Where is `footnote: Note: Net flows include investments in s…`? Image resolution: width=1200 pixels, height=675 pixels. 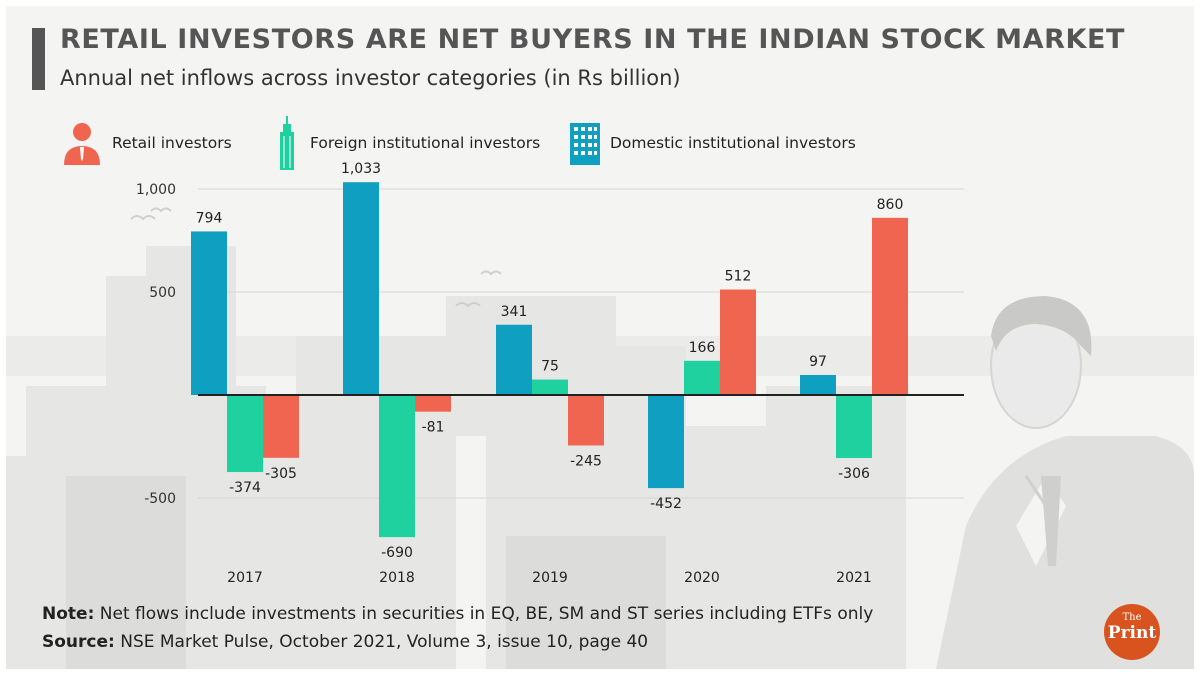
footnote: Note: Net flows include investments in s… is located at coordinates (457, 614).